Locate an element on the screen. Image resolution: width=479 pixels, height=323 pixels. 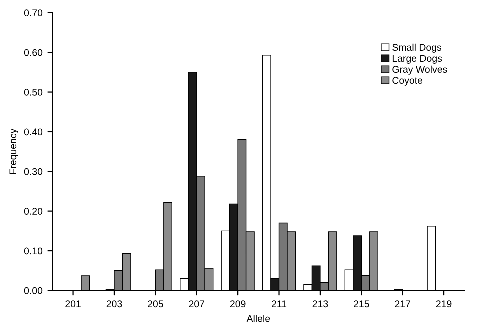
x-tick-label: 201 is located at coordinates (73, 304).